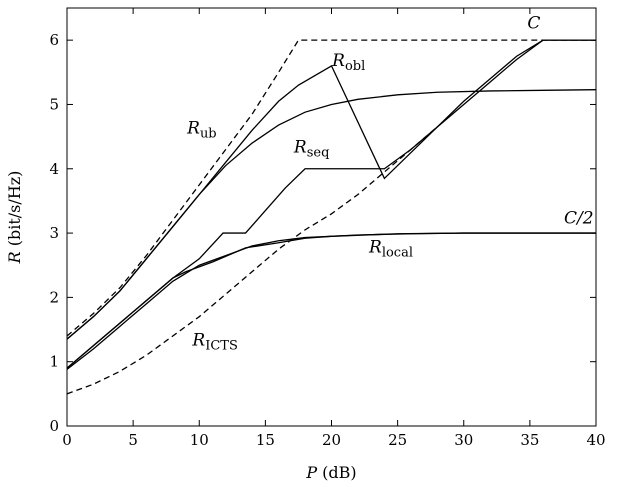 Image resolution: width=619 pixels, height=487 pixels. I want to click on y-tick-label: 1, so click(54, 362).